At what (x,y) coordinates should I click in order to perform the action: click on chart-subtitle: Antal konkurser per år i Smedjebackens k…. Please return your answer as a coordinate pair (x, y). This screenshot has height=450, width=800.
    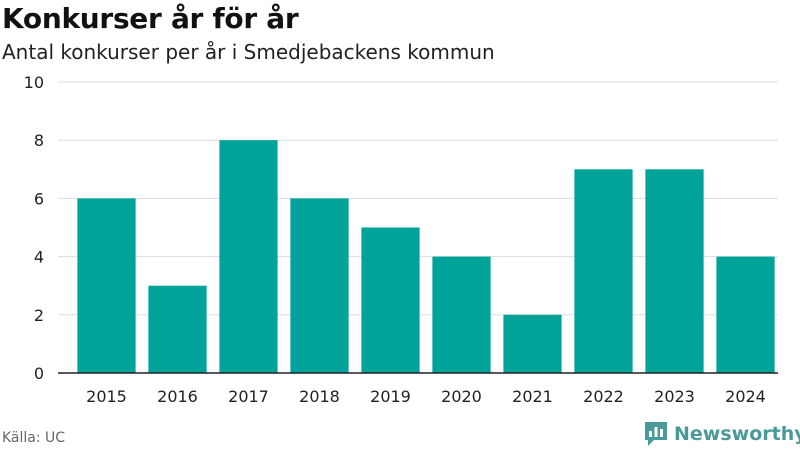
    Looking at the image, I should click on (248, 52).